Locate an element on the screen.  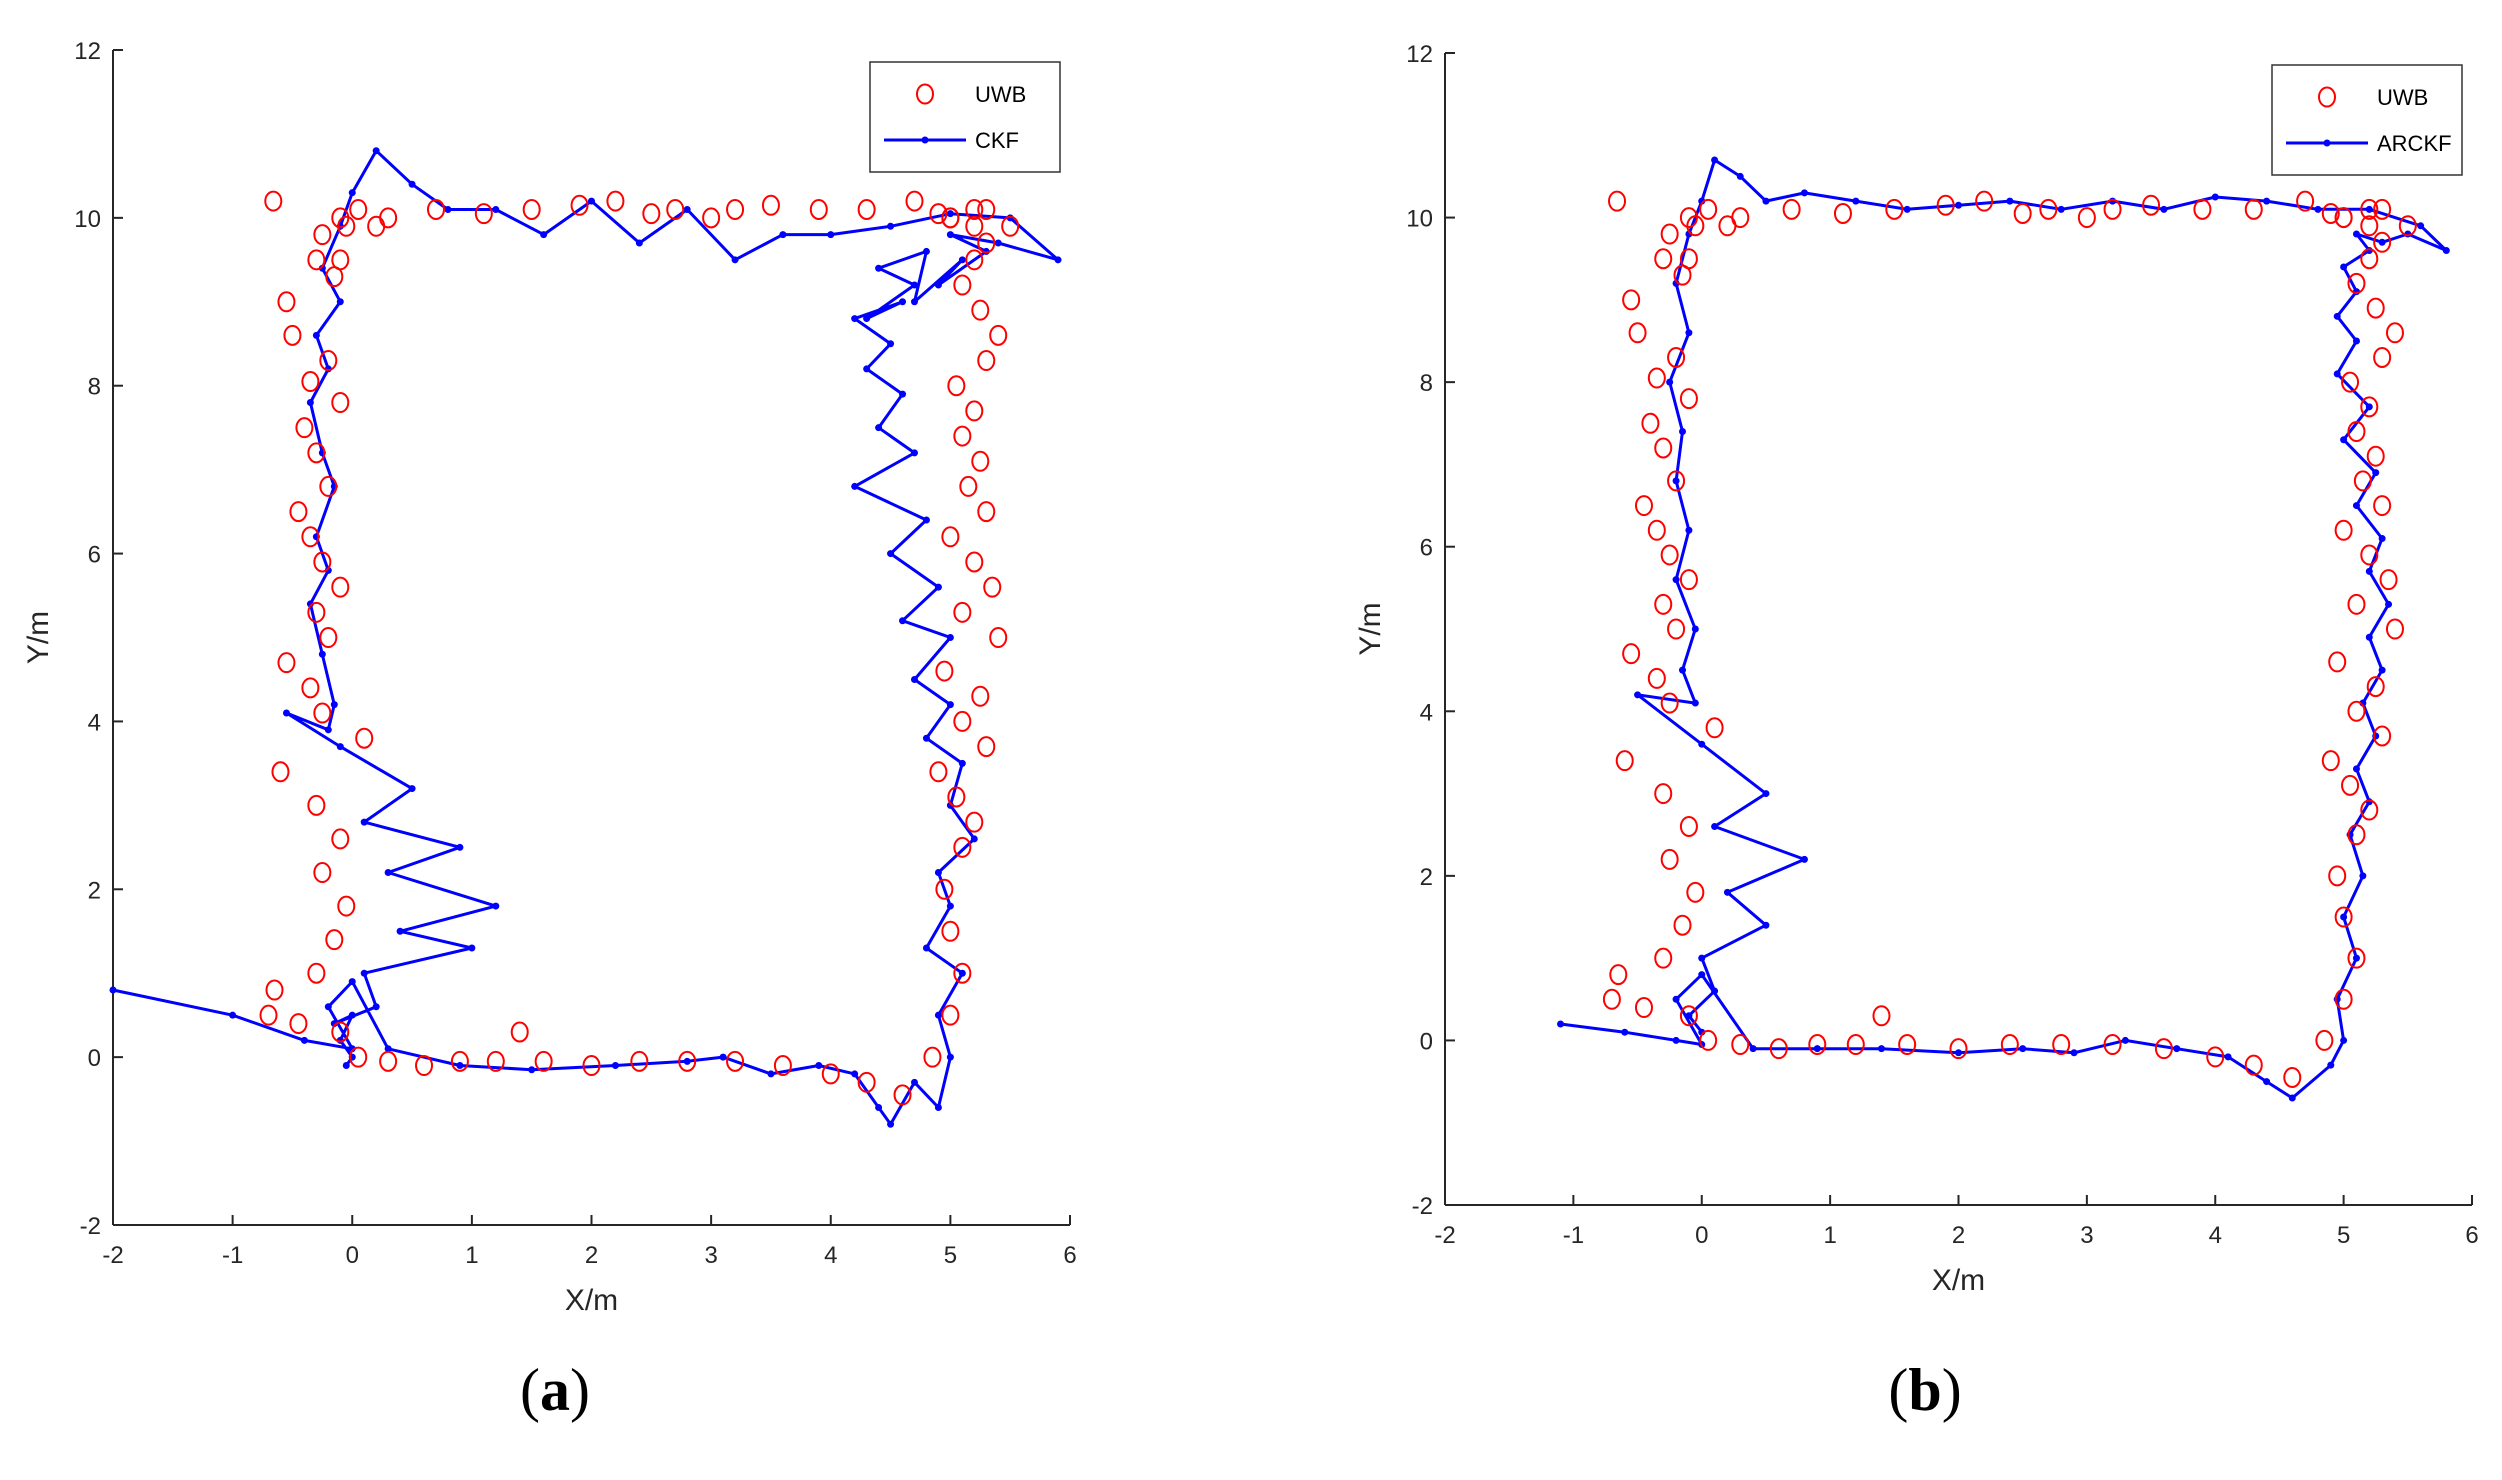
legend: UWB ARCKF is located at coordinates (2367, 120).